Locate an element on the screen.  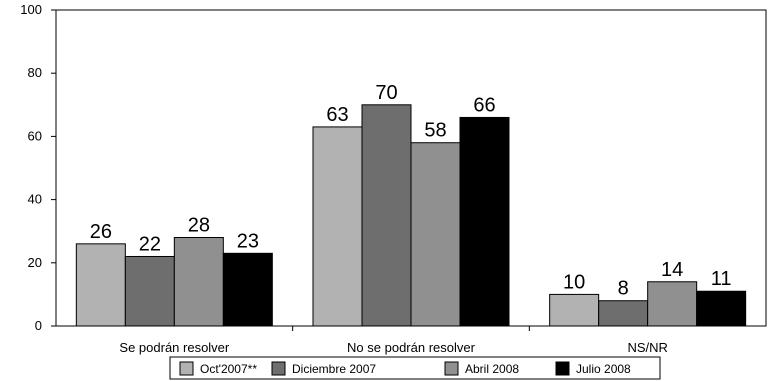
legend-label: Abril 2008 is located at coordinates (492, 369).